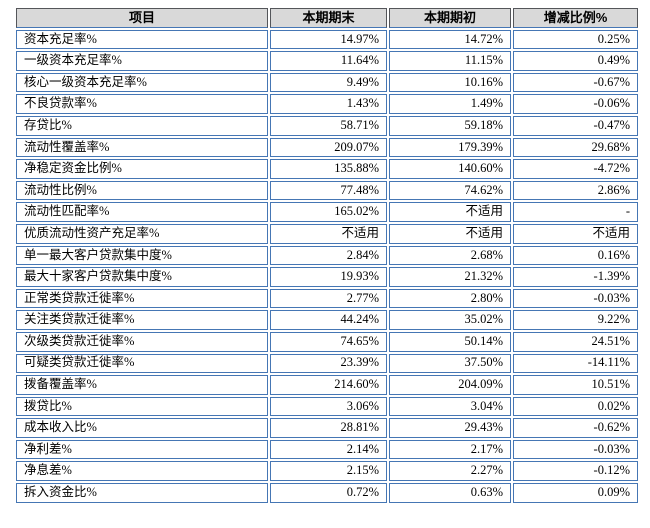  I want to click on cell-period-end: 9.49%, so click(328, 82).